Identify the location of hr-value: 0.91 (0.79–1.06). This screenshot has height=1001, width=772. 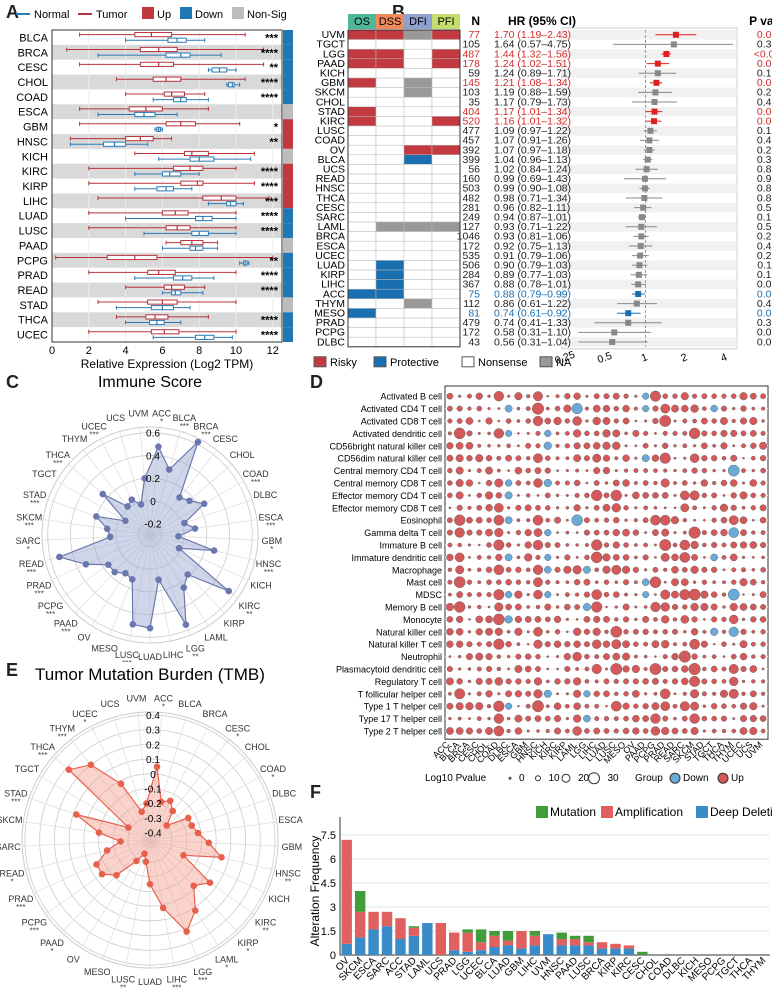
(532, 256).